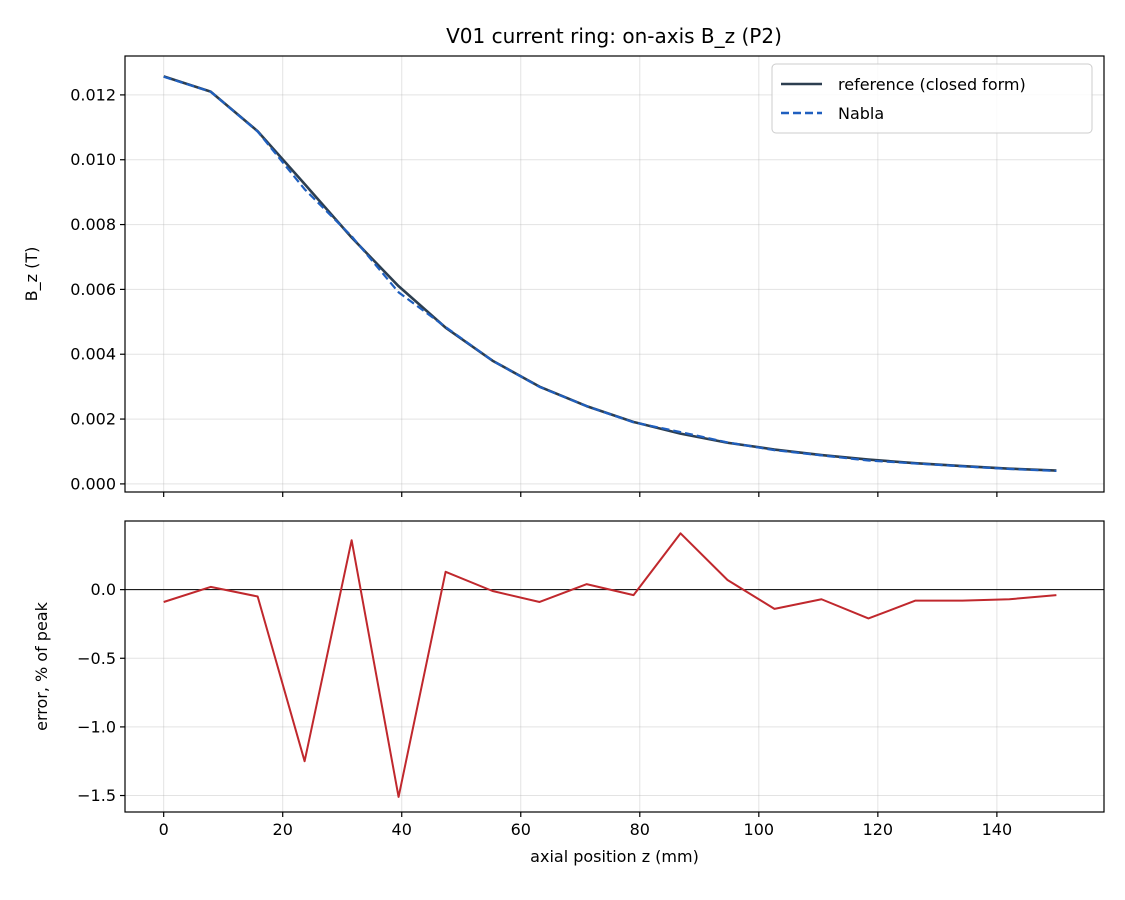 This screenshot has width=1125, height=900. I want to click on y-tick-label: 0.012, so click(93, 94).